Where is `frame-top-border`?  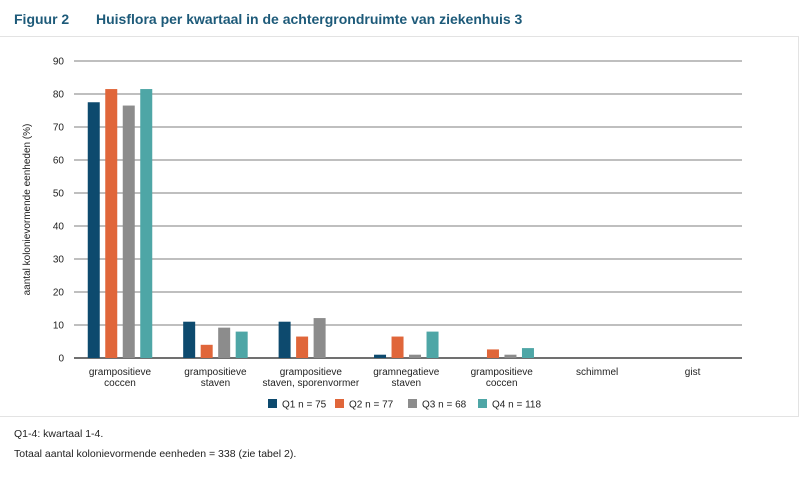 frame-top-border is located at coordinates (399, 36).